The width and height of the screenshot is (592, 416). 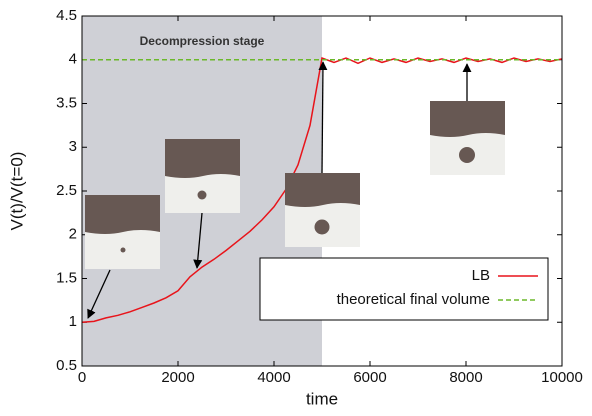 What do you see at coordinates (465, 377) in the screenshot?
I see `x-tick-label: 8000` at bounding box center [465, 377].